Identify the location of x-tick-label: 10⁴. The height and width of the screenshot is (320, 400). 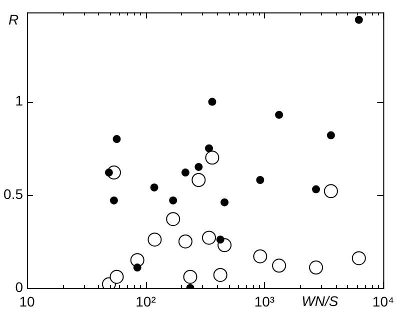
(383, 301).